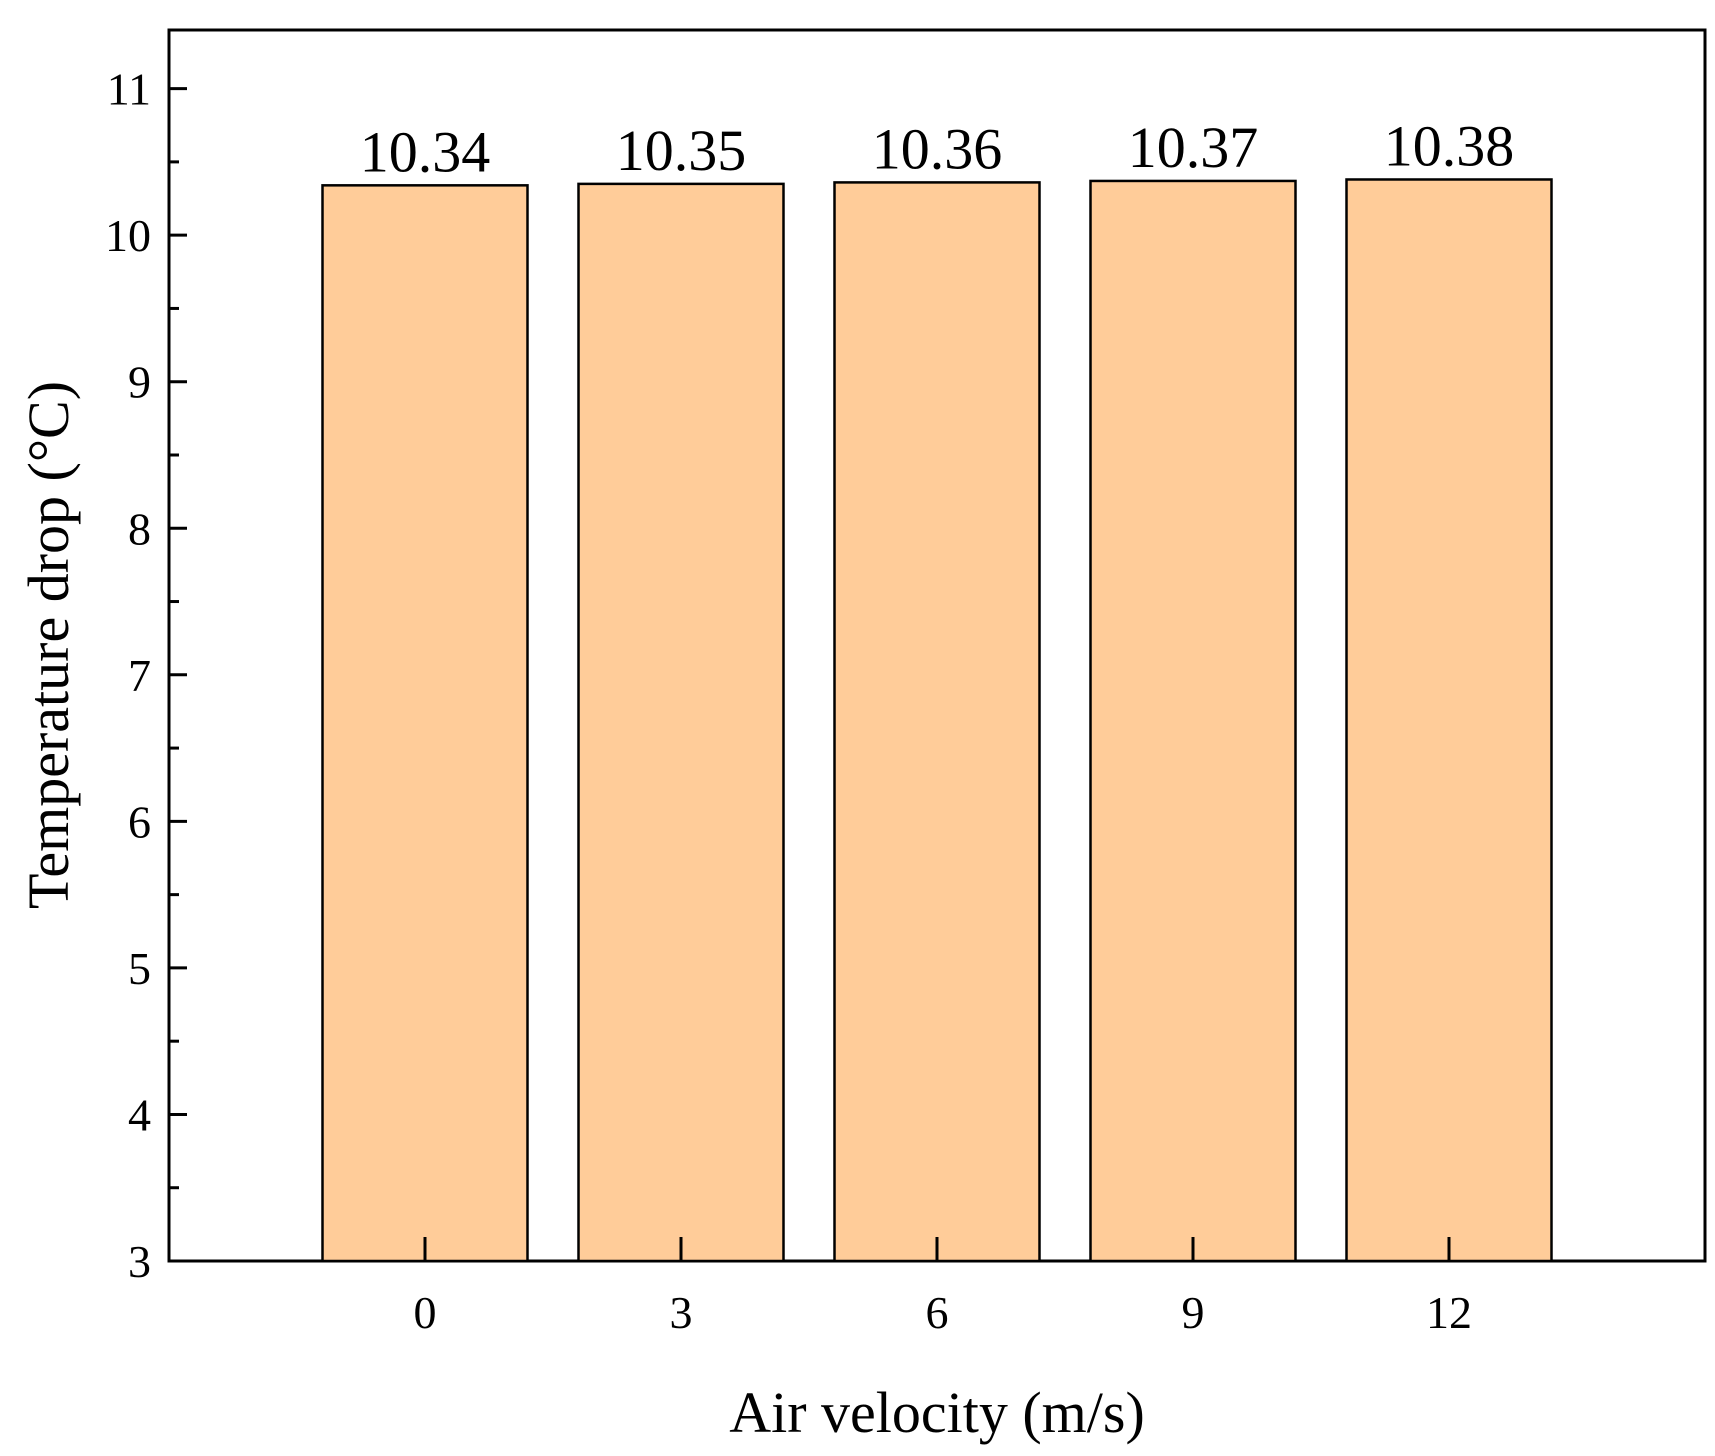 The image size is (1715, 1456). I want to click on y-tick-label: 11, so click(129, 89).